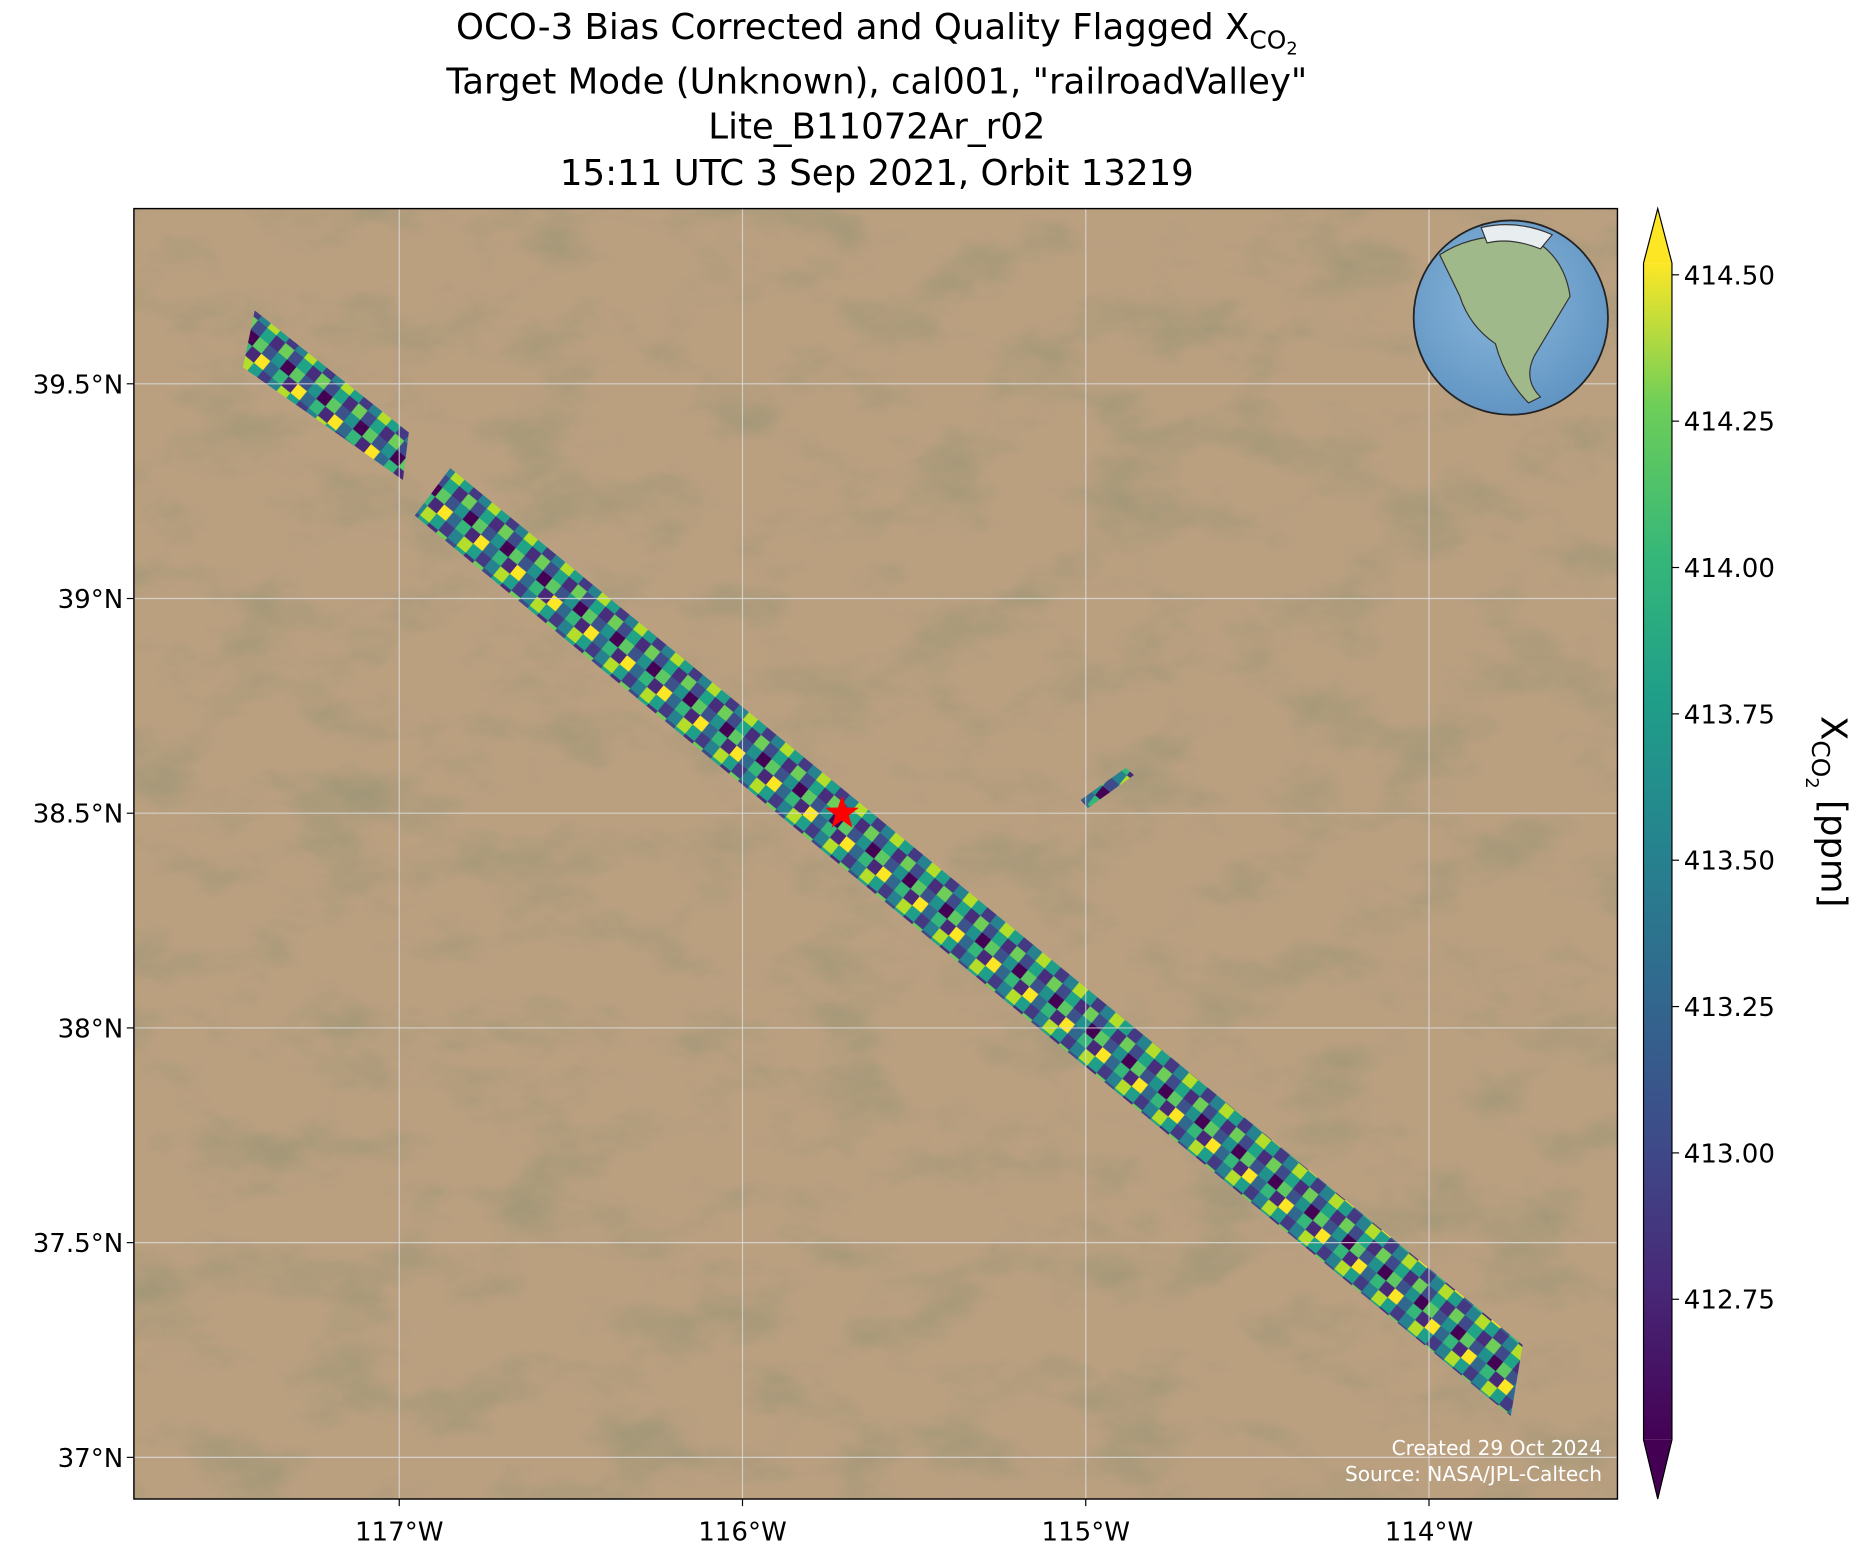 Image resolution: width=1858 pixels, height=1550 pixels. I want to click on colorbar-label: XCO2 [ppm], so click(1827, 811).